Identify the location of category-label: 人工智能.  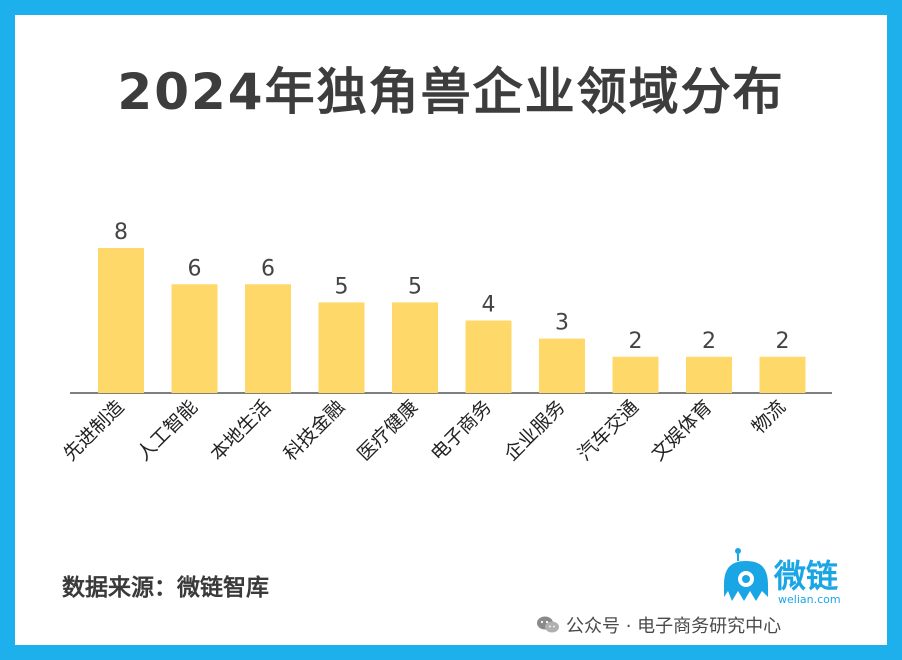
(167, 430).